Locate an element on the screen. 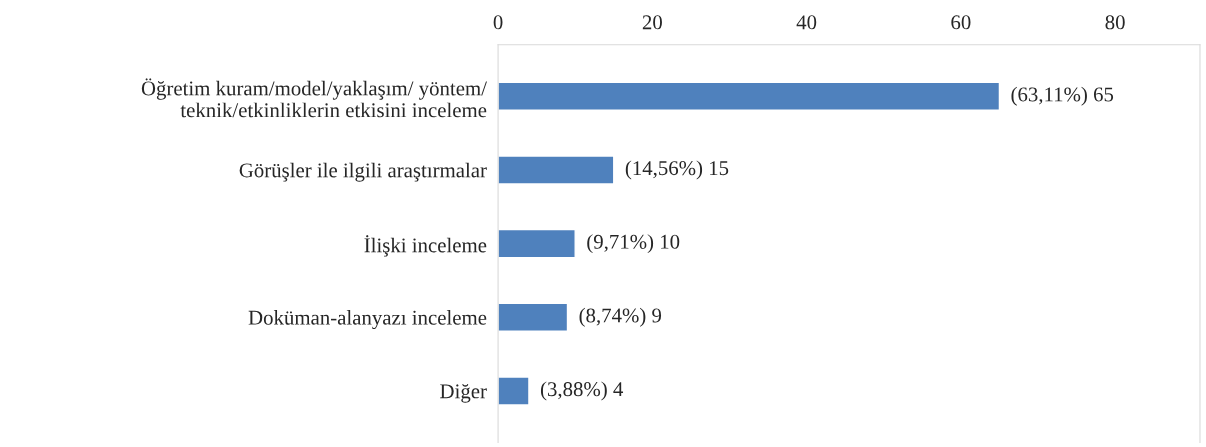  x-tick-label: 0 is located at coordinates (498, 22).